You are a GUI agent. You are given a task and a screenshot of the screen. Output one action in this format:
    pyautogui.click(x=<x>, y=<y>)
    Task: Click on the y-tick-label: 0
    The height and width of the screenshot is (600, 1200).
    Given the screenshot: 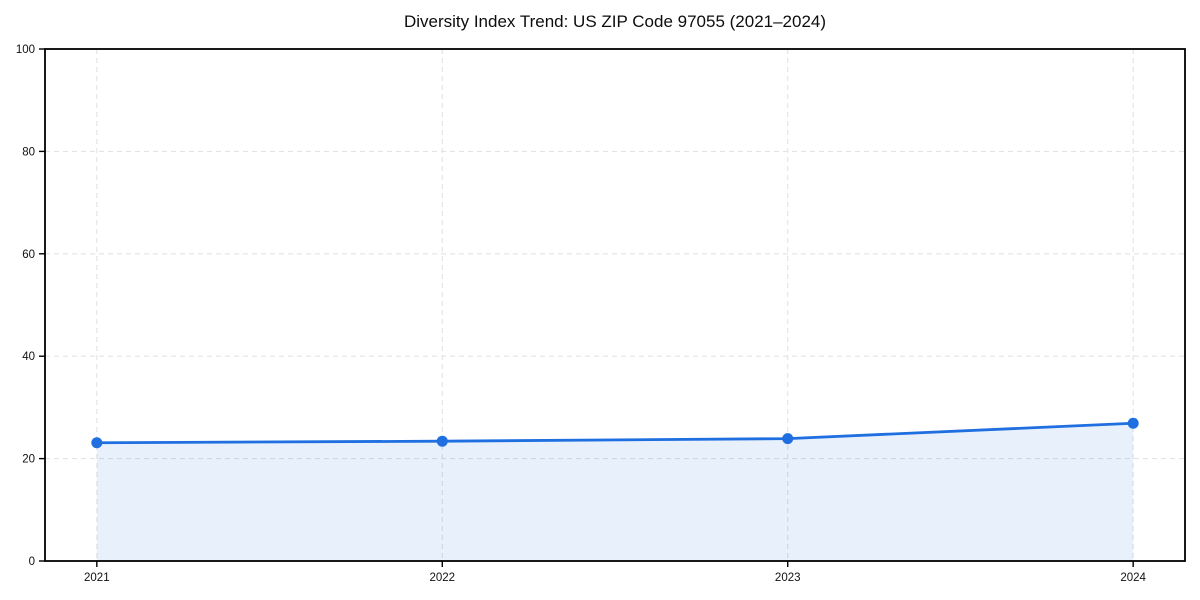 What is the action you would take?
    pyautogui.click(x=32, y=562)
    